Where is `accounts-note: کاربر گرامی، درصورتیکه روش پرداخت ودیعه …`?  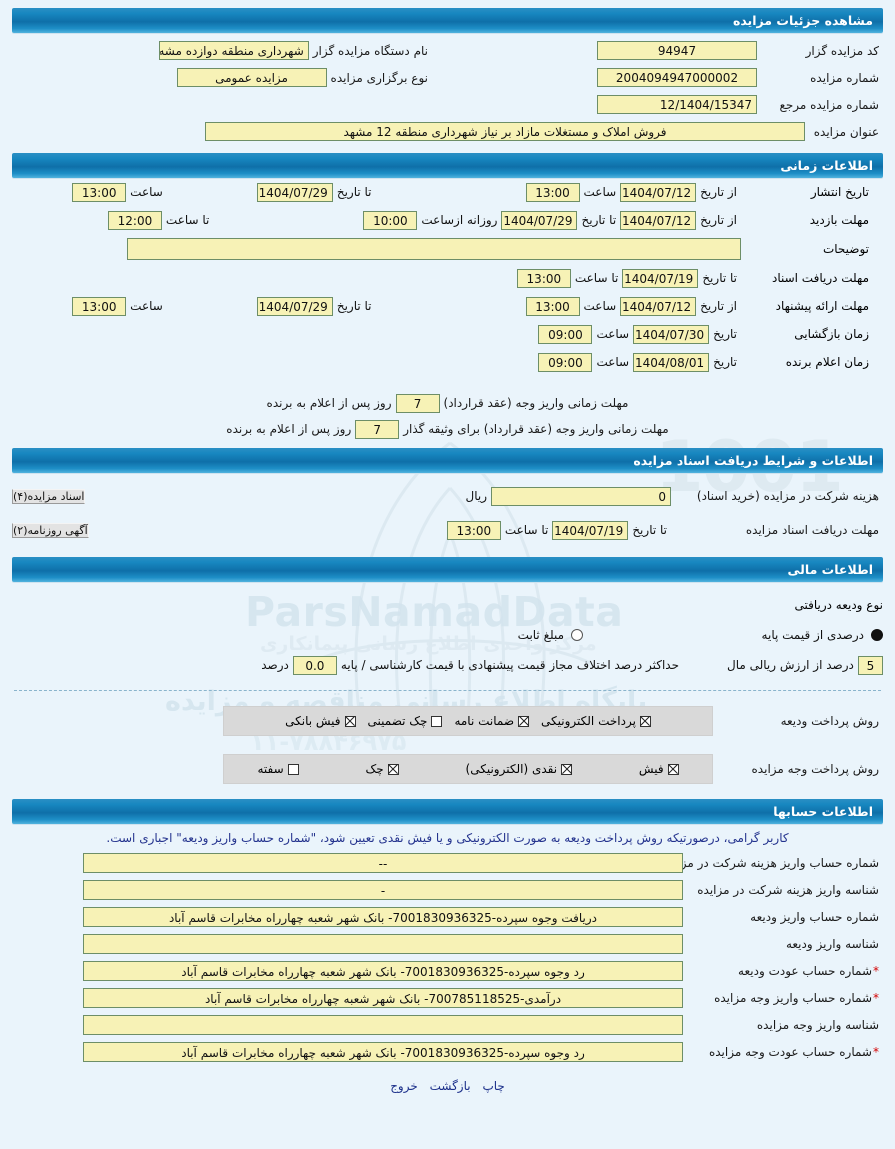
accounts-note: کاربر گرامی، درصورتیکه روش پرداخت ودیعه … is located at coordinates (447, 838).